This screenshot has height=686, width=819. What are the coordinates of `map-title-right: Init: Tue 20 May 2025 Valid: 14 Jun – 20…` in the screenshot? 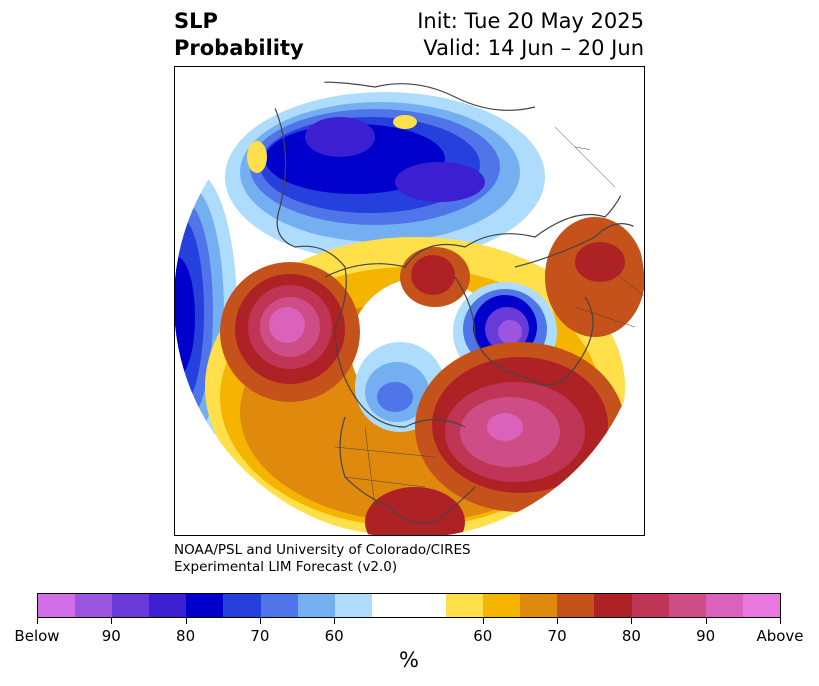 It's located at (530, 35).